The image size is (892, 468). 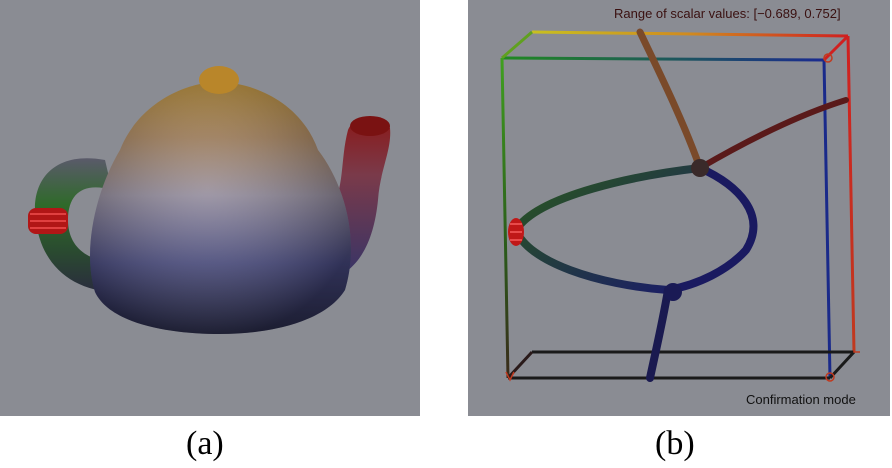 What do you see at coordinates (675, 443) in the screenshot?
I see `caption-b: (b)` at bounding box center [675, 443].